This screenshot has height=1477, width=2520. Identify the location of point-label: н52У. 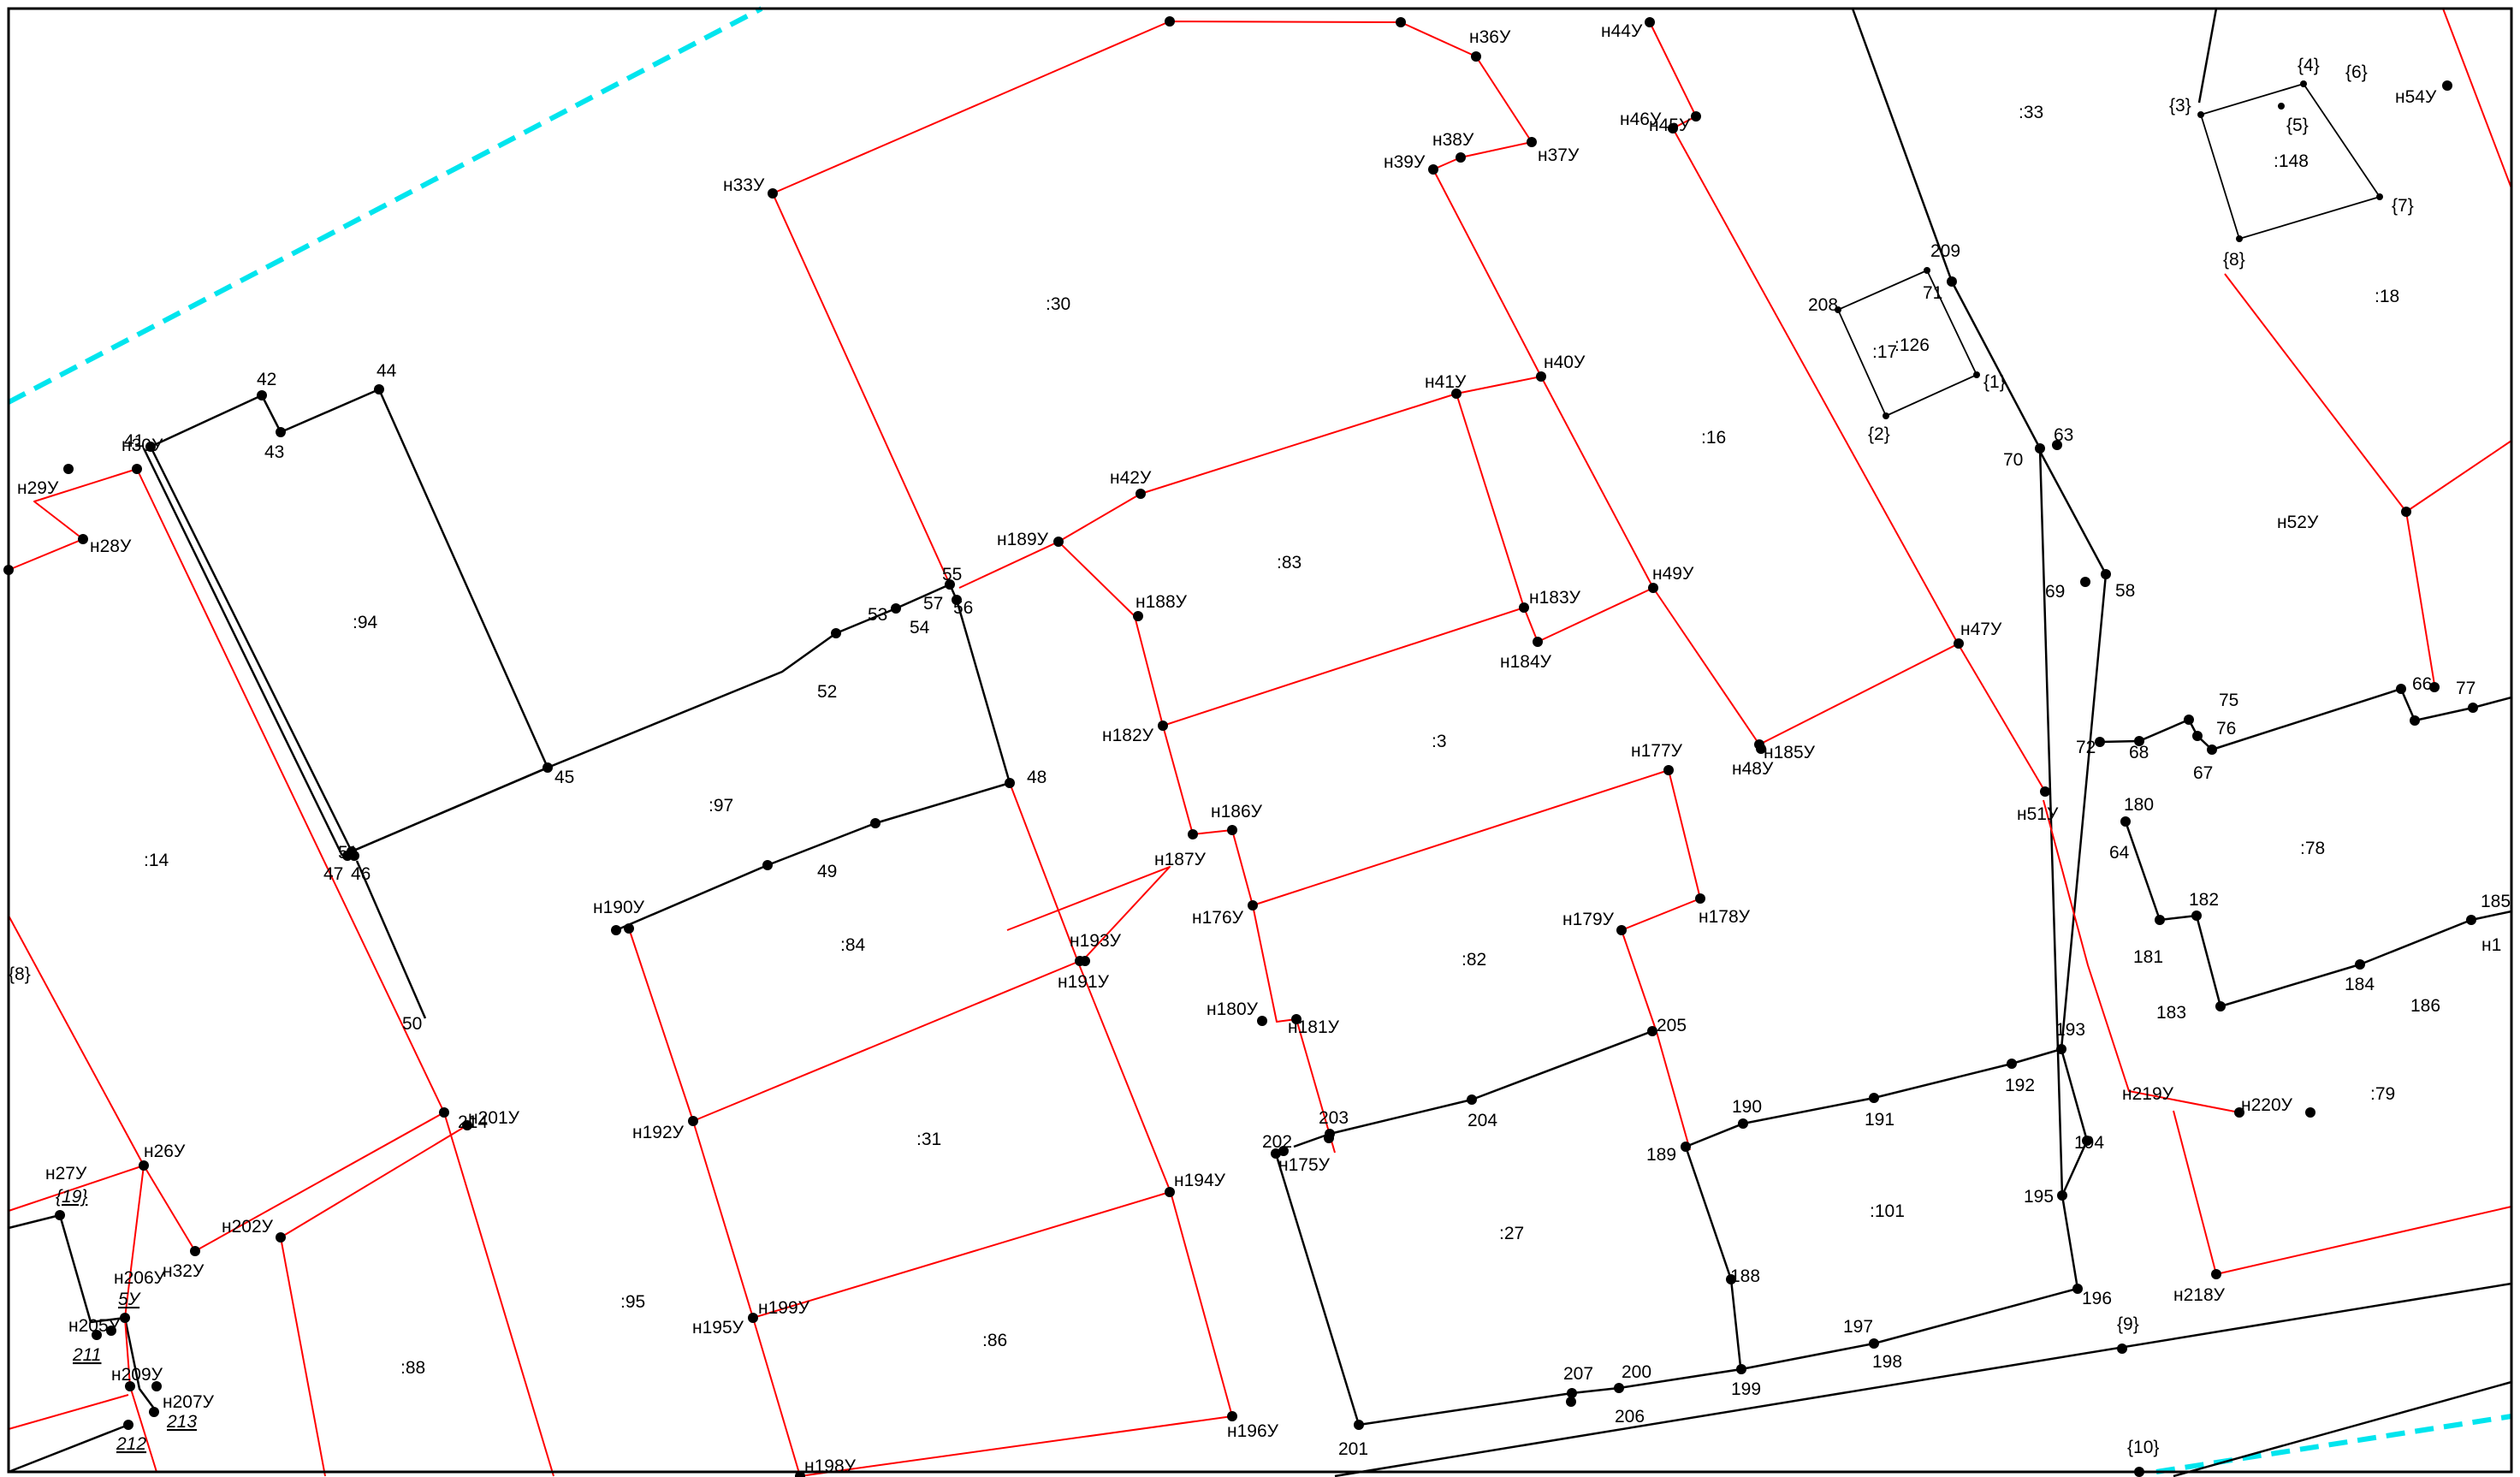
(2298, 522).